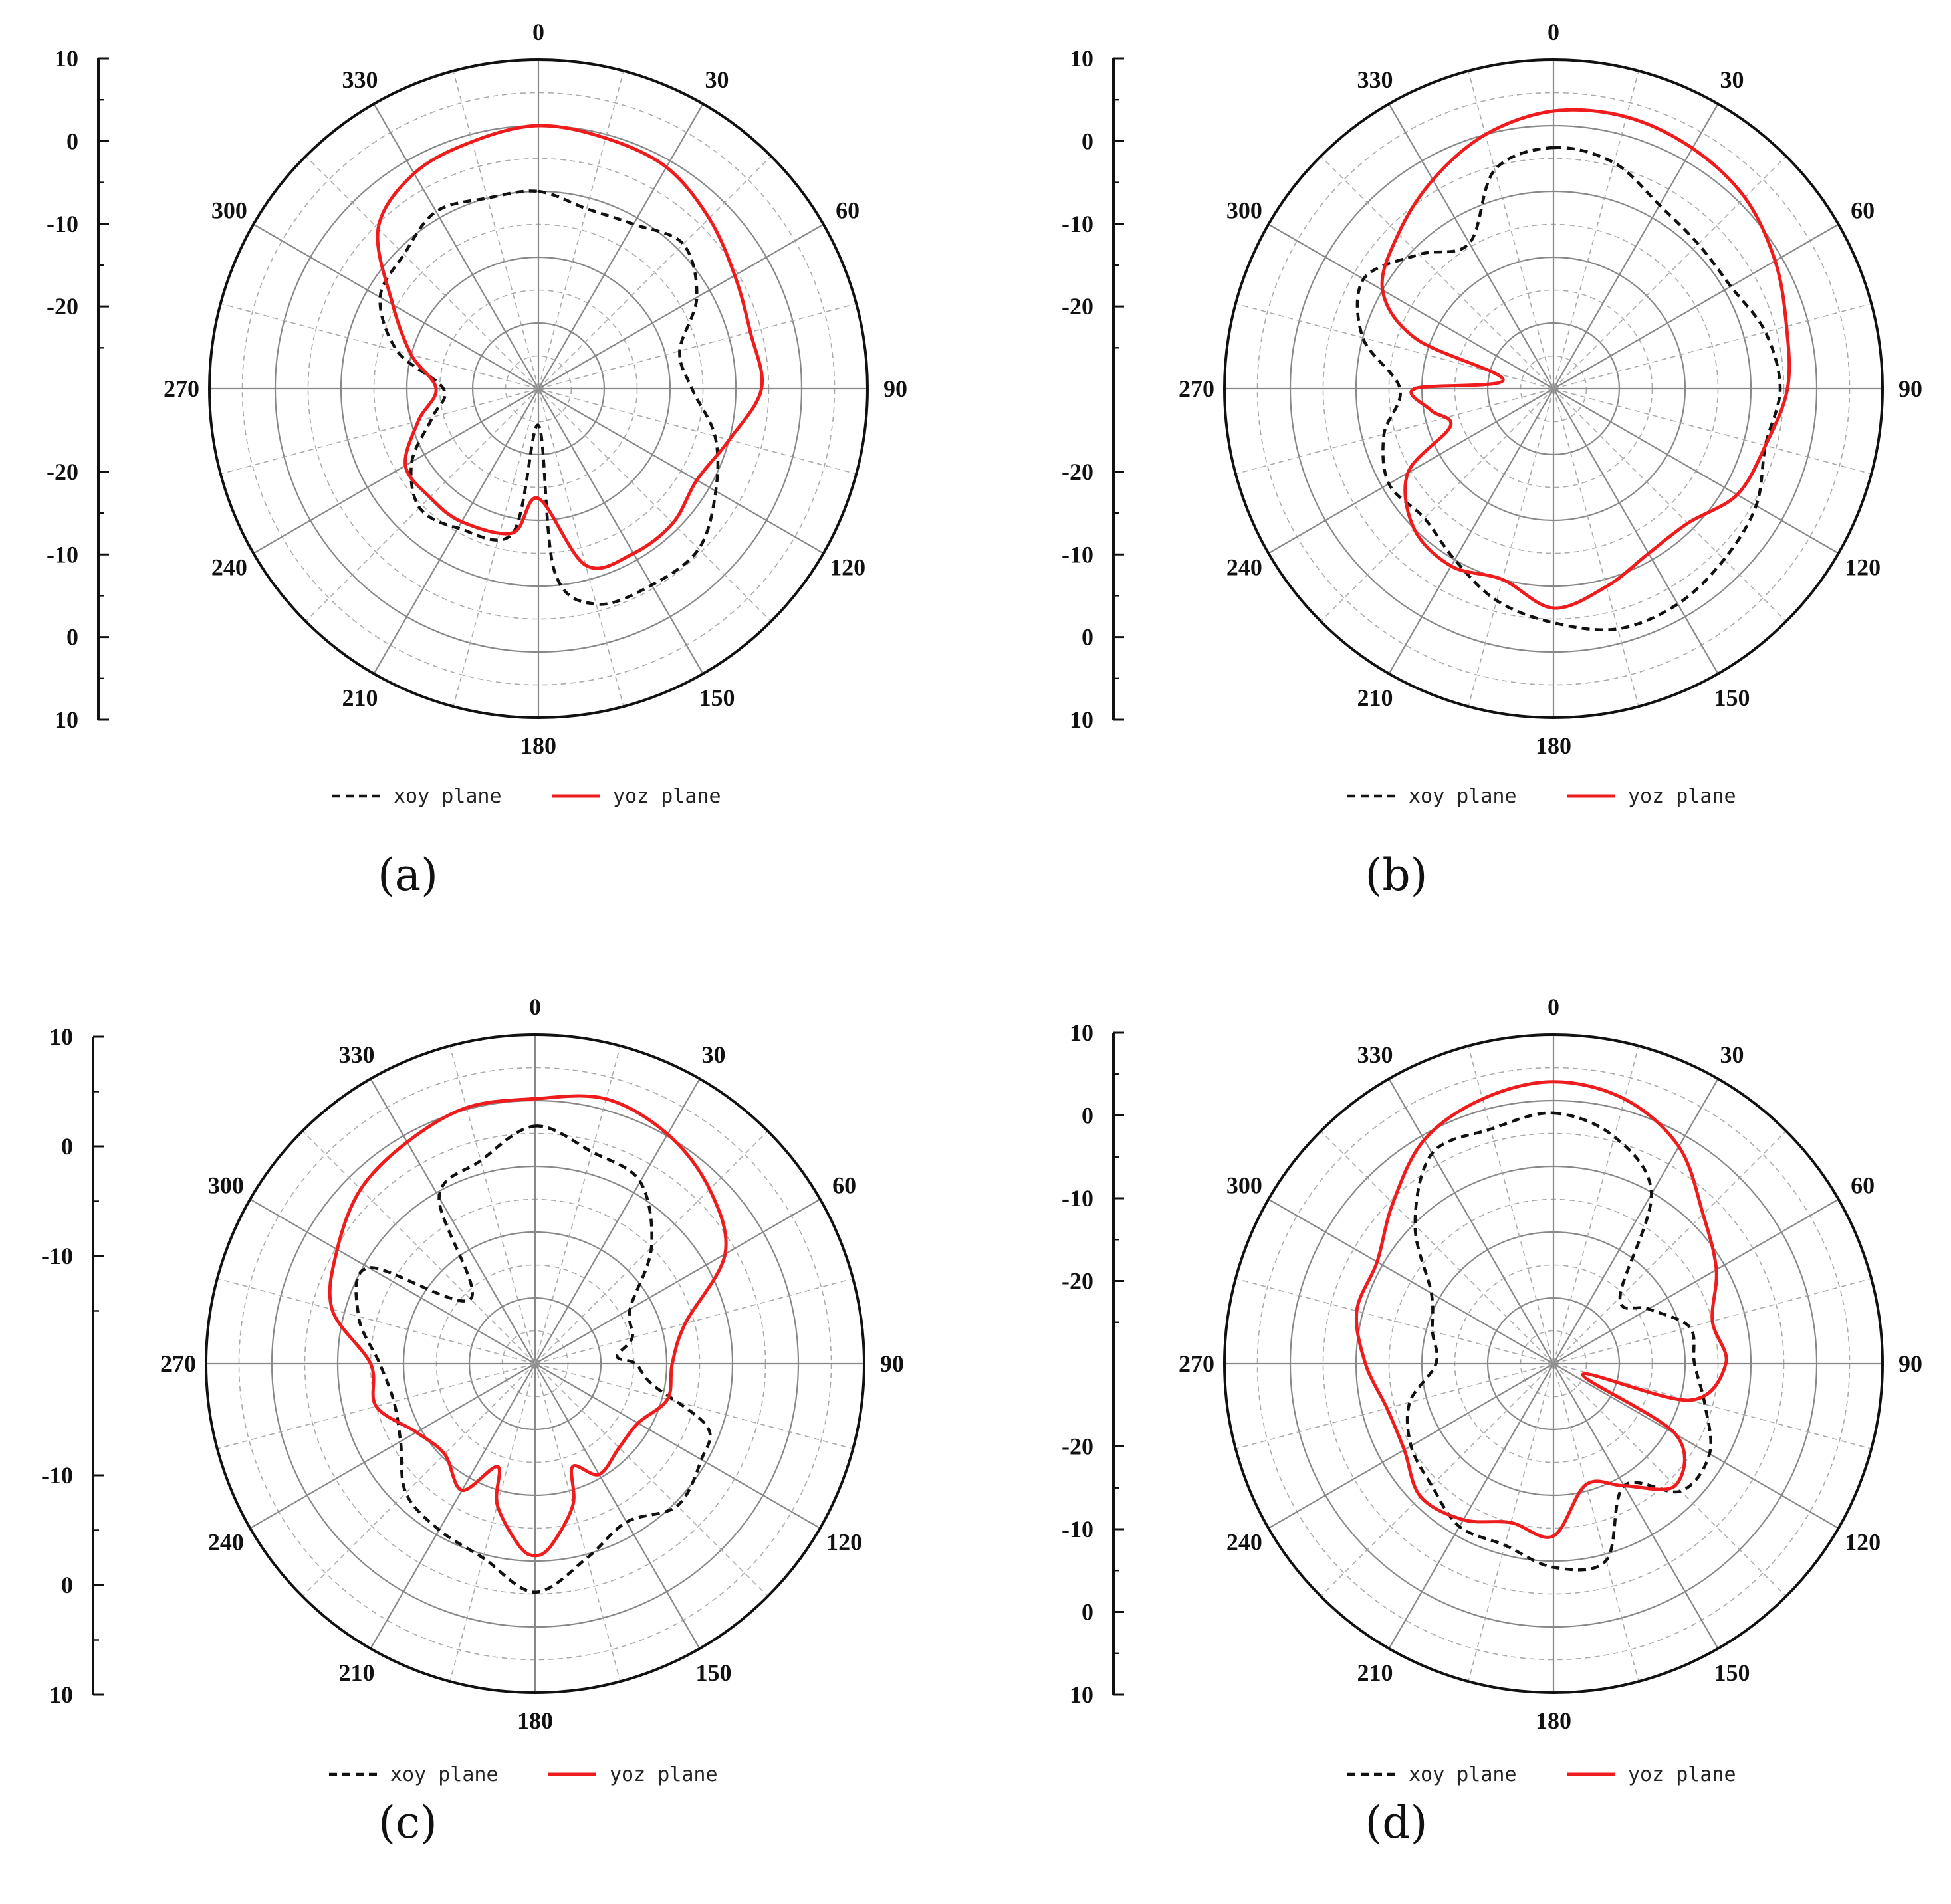 The height and width of the screenshot is (1904, 1951). What do you see at coordinates (847, 567) in the screenshot?
I see `angle-label: 120` at bounding box center [847, 567].